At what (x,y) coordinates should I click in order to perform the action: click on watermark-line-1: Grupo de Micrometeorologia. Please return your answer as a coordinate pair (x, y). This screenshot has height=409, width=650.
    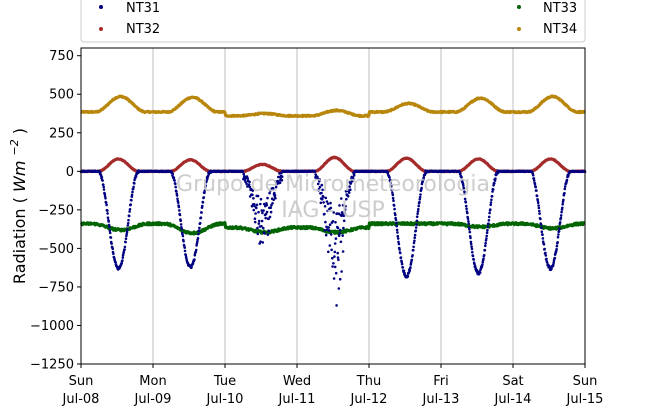
    Looking at the image, I should click on (333, 184).